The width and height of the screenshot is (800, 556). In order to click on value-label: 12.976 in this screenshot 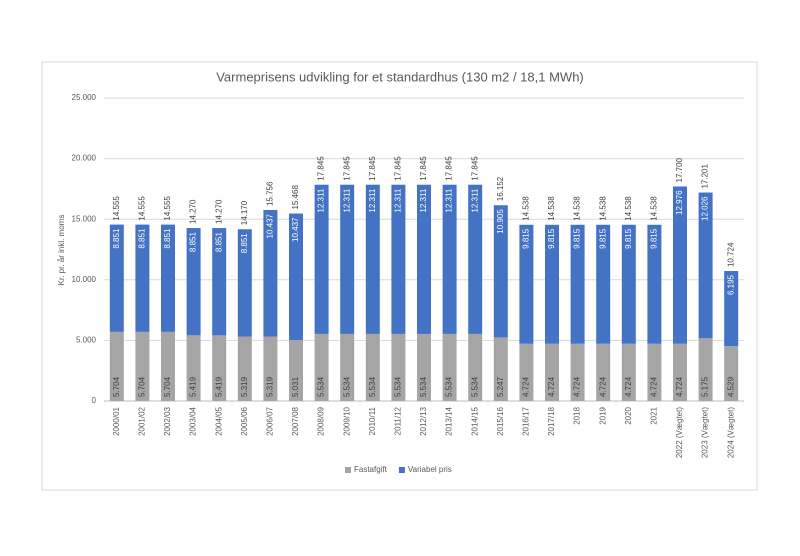, I will do `click(679, 202)`.